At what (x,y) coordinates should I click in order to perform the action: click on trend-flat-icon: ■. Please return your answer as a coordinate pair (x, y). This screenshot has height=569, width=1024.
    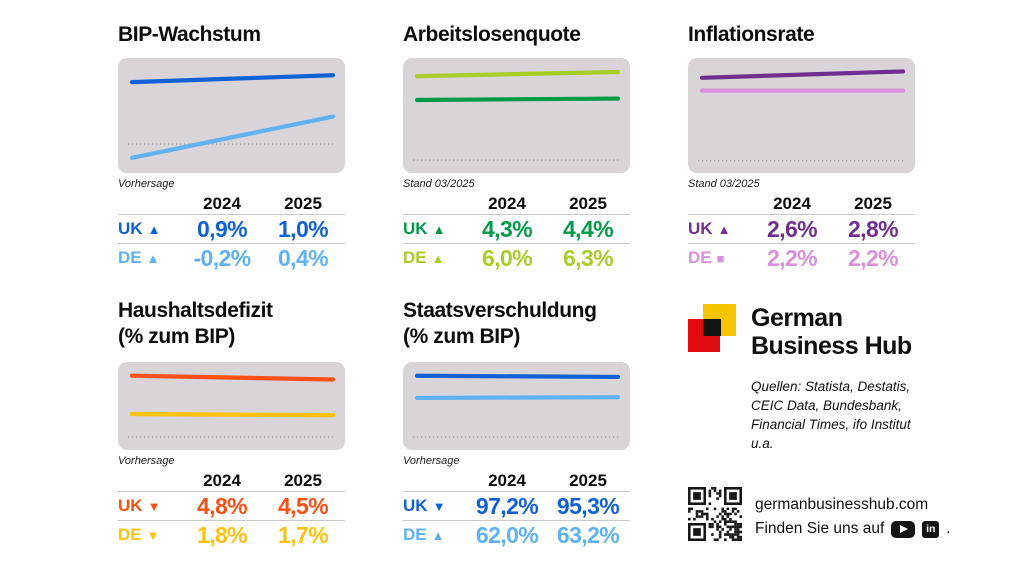
    Looking at the image, I should click on (720, 258).